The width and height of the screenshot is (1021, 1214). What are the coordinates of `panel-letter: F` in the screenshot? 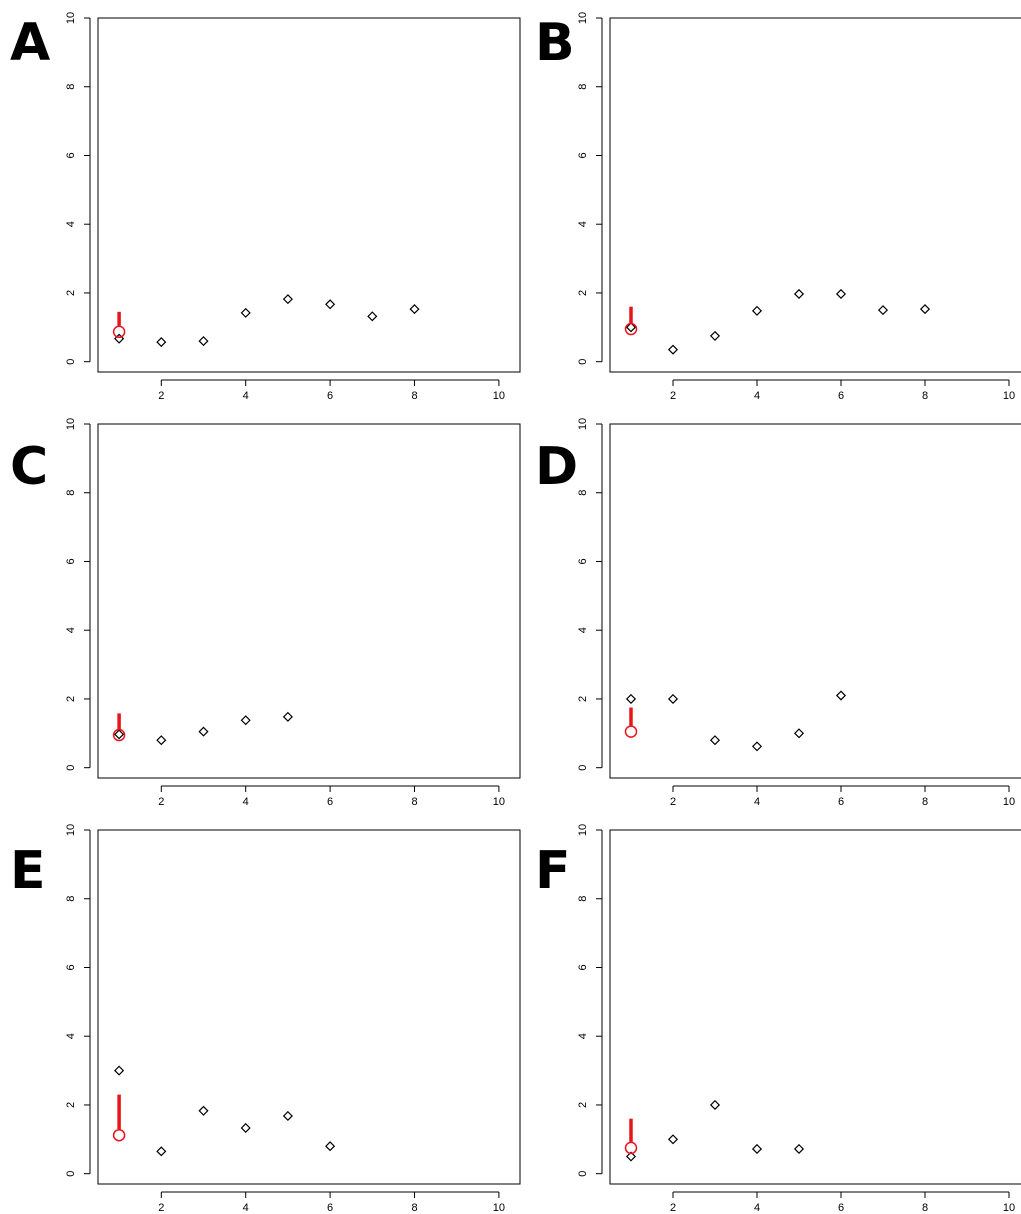 It's located at (553, 871).